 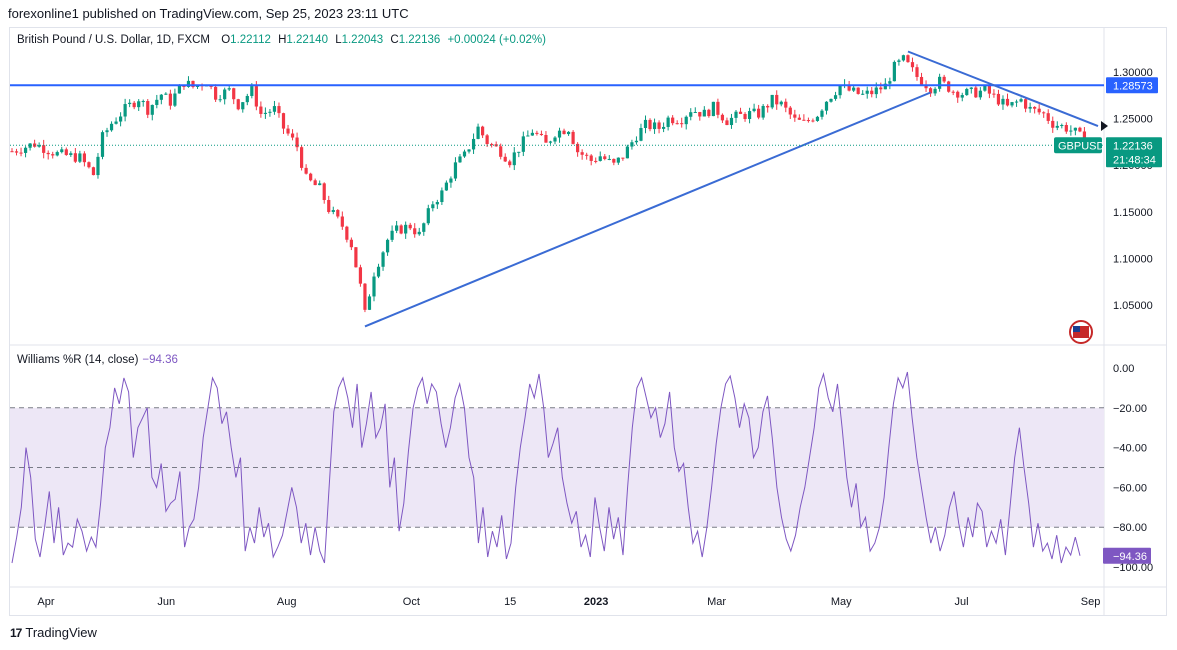 What do you see at coordinates (78, 360) in the screenshot?
I see `indicator-name: Williams %R (14, close)` at bounding box center [78, 360].